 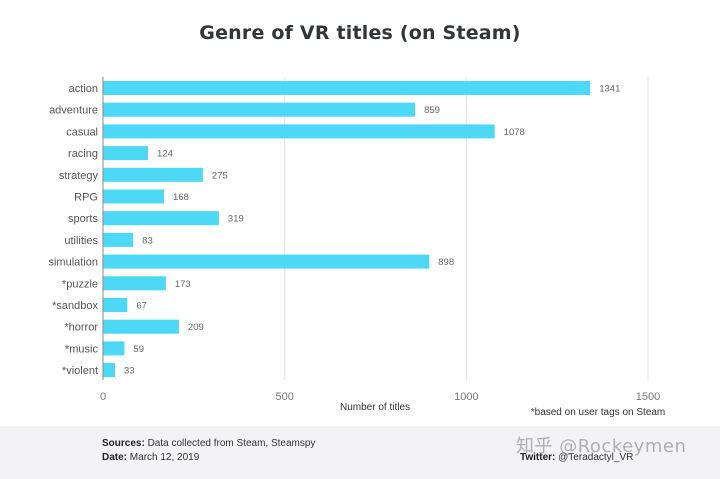 What do you see at coordinates (73, 263) in the screenshot?
I see `category-label: simulation` at bounding box center [73, 263].